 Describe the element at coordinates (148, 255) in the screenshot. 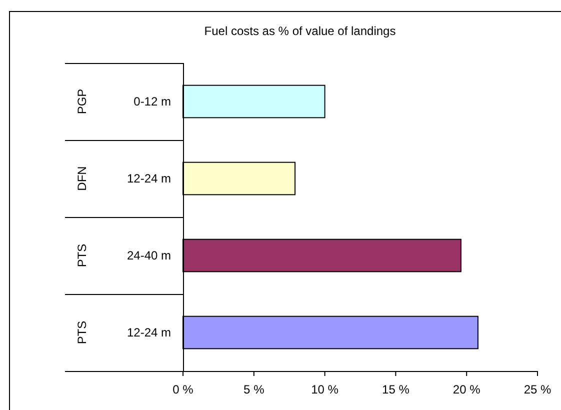

I see `y-tick-label: 24-40 m` at that location.